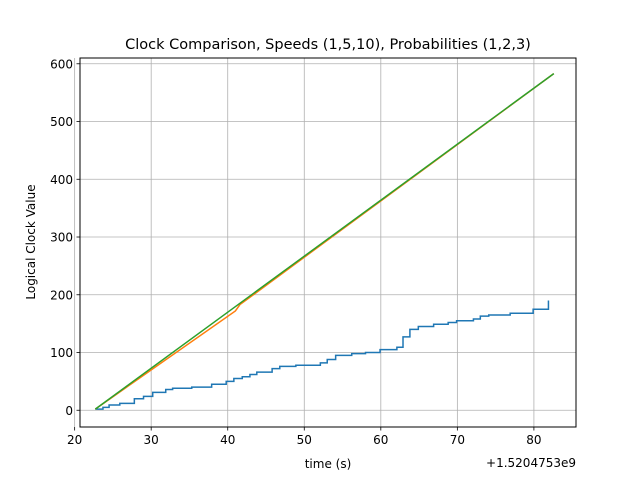 The height and width of the screenshot is (480, 640). What do you see at coordinates (61, 295) in the screenshot?
I see `y-tick-label: 200` at bounding box center [61, 295].